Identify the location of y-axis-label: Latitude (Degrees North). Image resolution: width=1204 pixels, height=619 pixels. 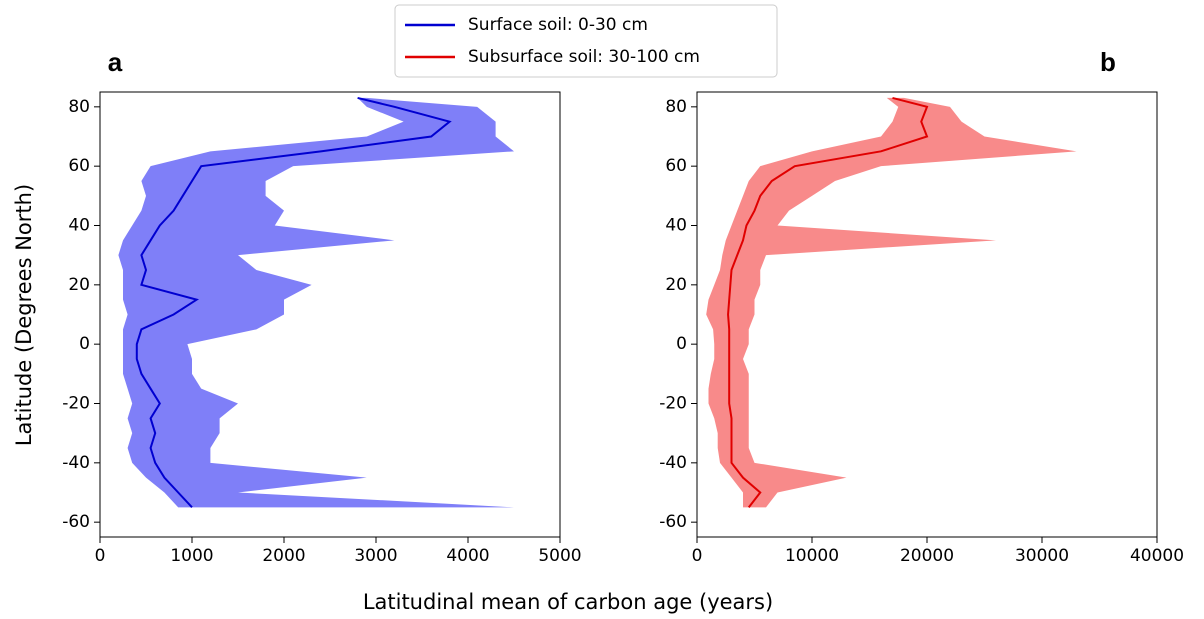
(24, 315).